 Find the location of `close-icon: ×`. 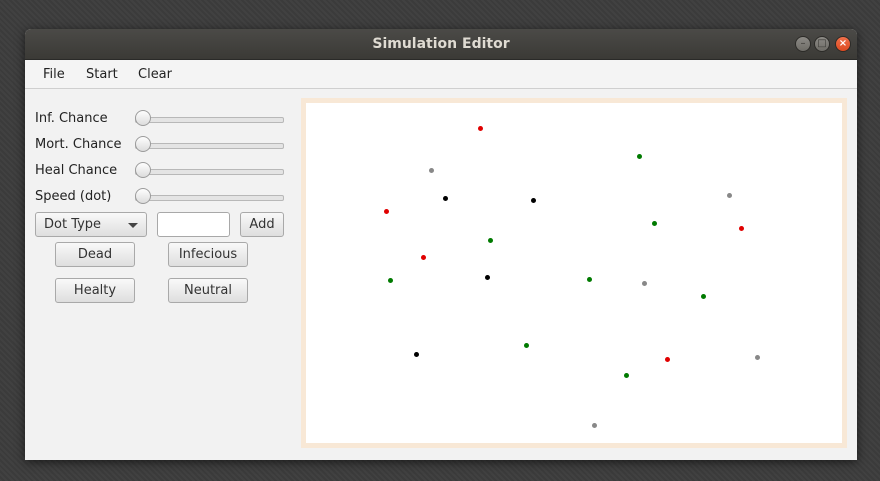

close-icon: × is located at coordinates (843, 44).